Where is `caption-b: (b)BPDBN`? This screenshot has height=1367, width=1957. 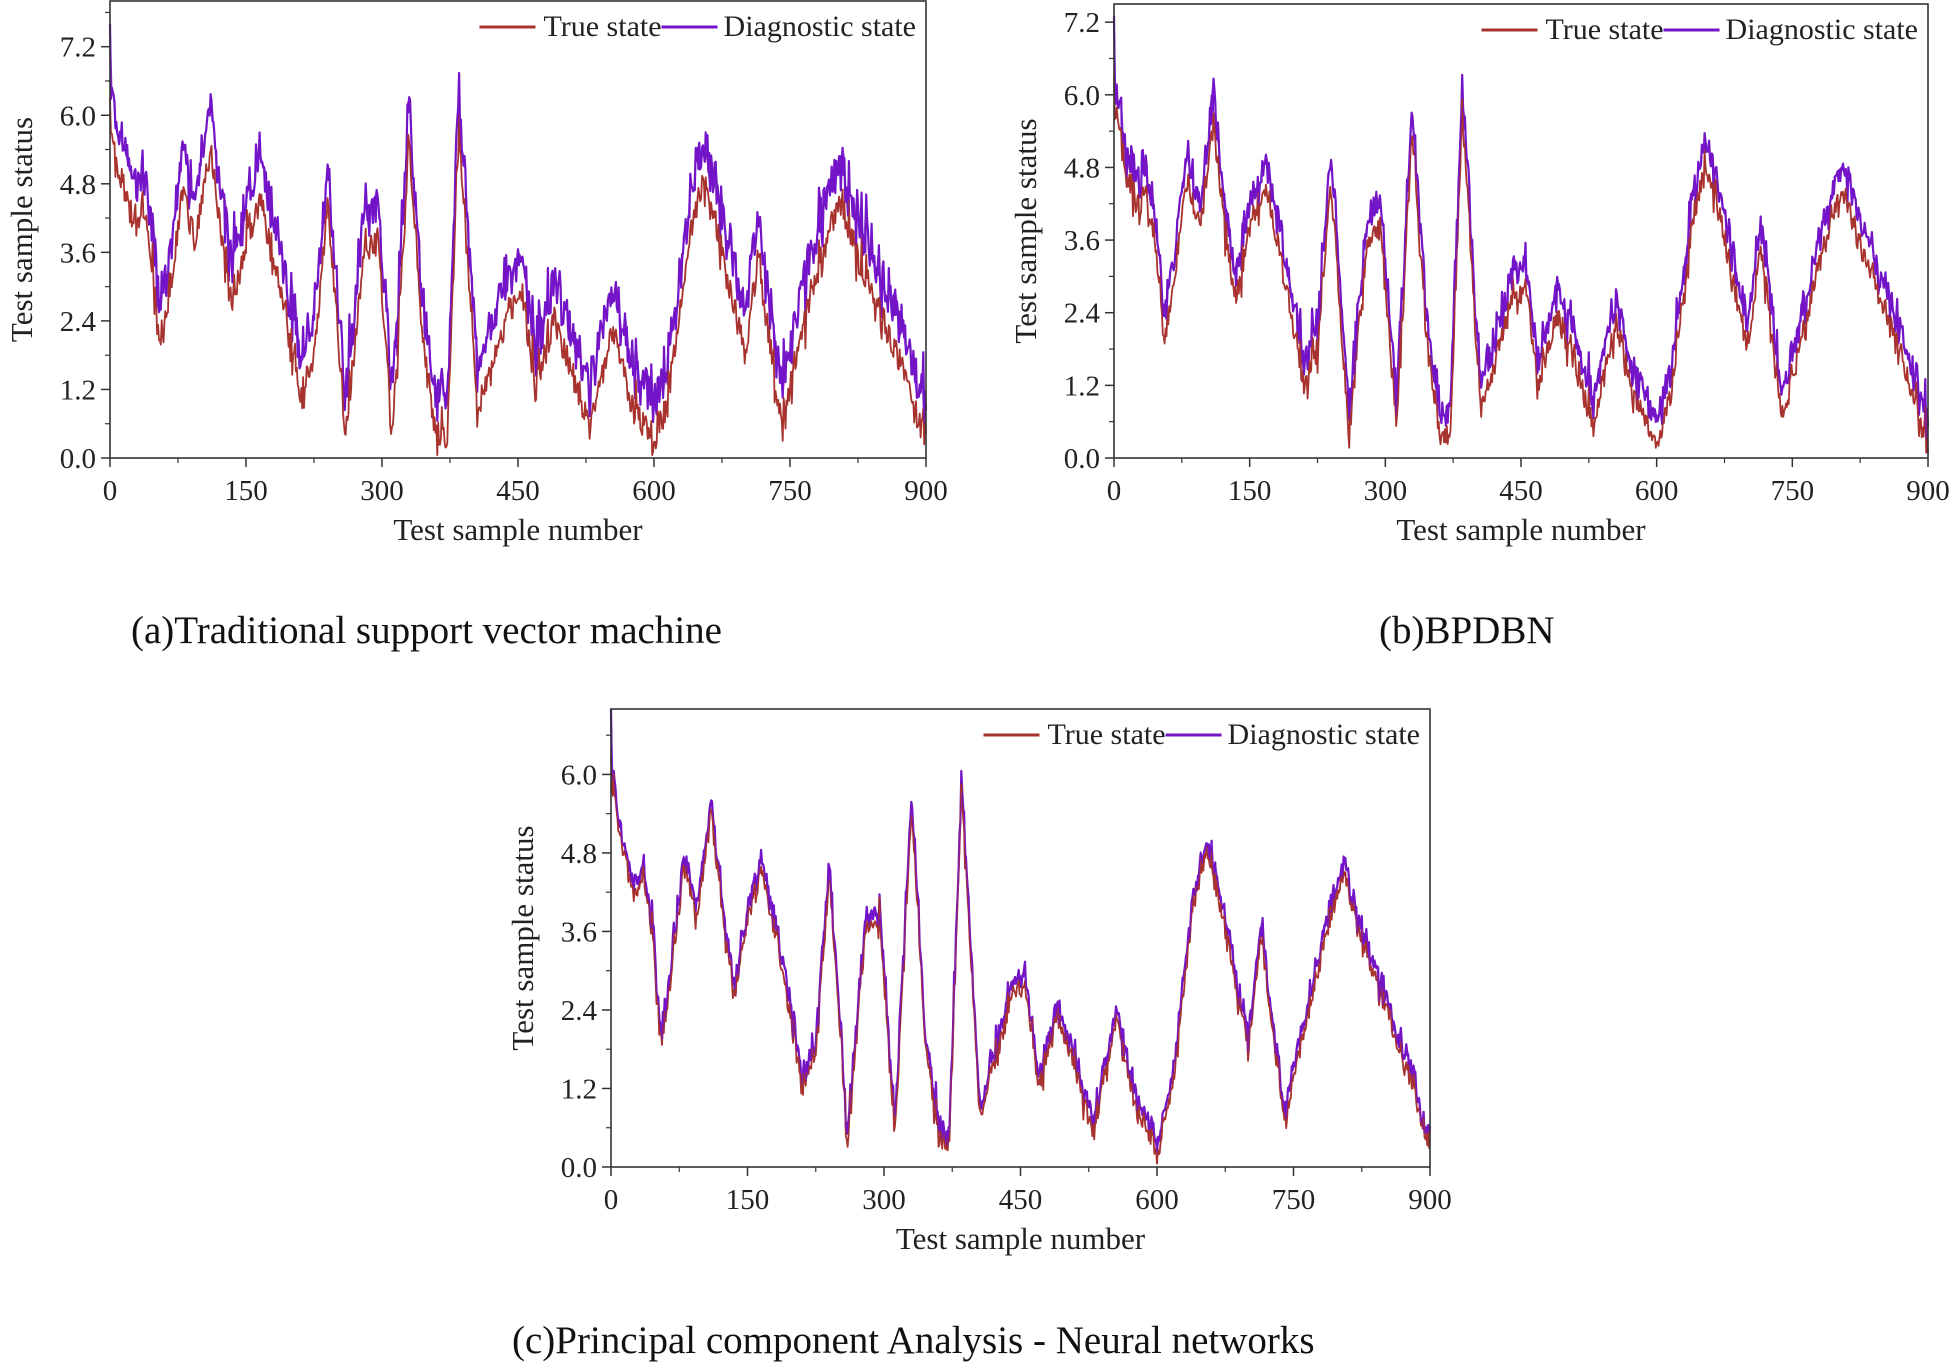
caption-b: (b)BPDBN is located at coordinates (1467, 630).